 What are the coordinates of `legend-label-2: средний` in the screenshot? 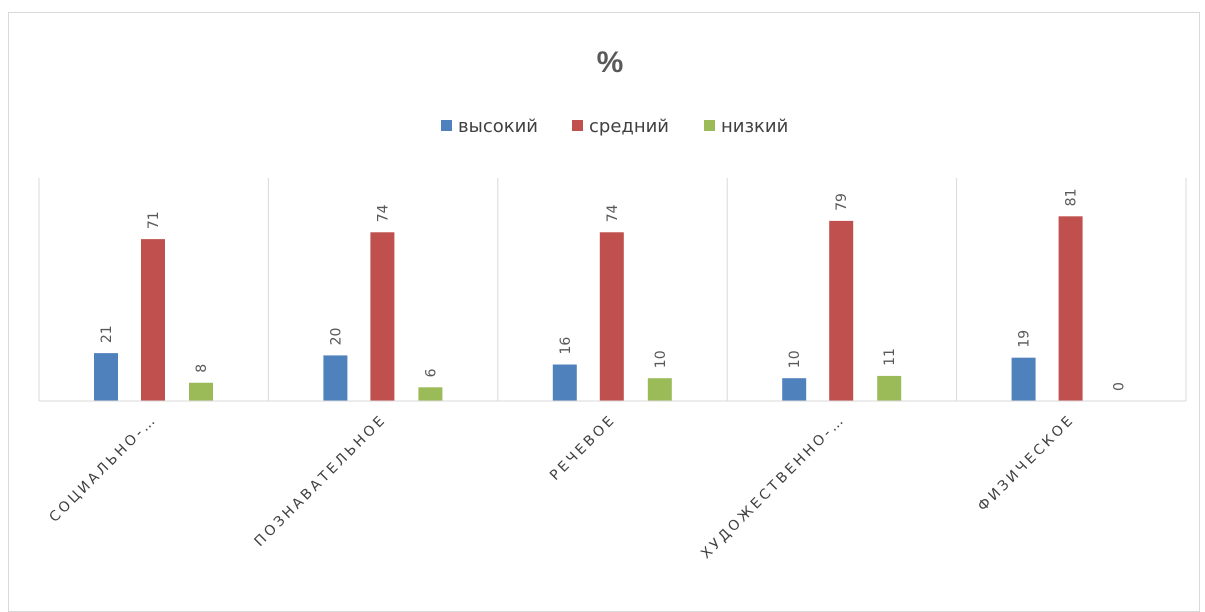 It's located at (629, 126).